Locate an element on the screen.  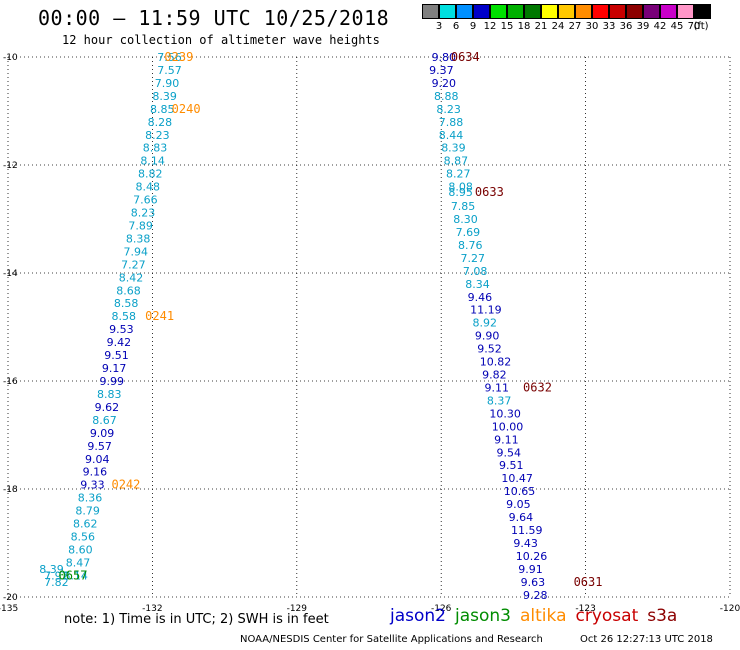
y-tick-label: -20 is located at coordinates (10, 598).